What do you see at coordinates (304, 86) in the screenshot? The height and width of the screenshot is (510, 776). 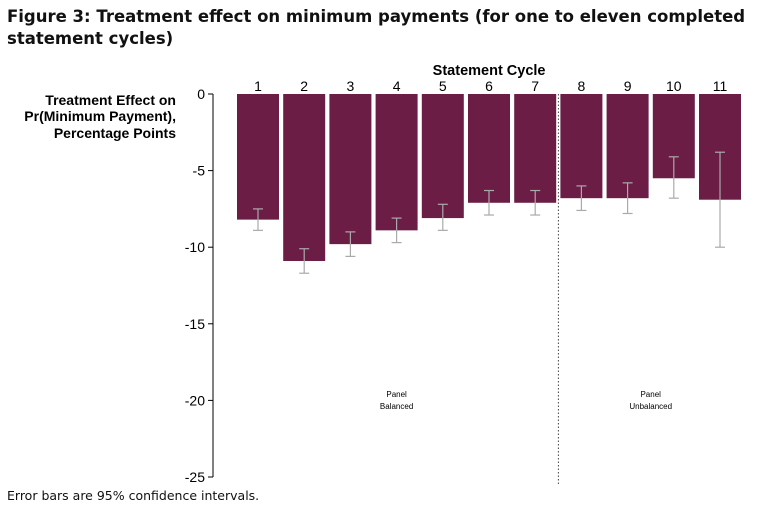 I see `x-tick-label: 2` at bounding box center [304, 86].